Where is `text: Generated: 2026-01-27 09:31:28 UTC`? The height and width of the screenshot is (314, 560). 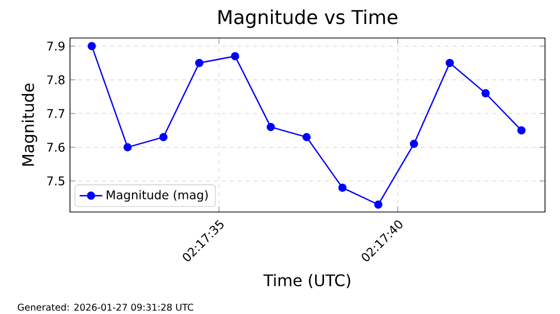 text: Generated: 2026-01-27 09:31:28 UTC is located at coordinates (106, 307).